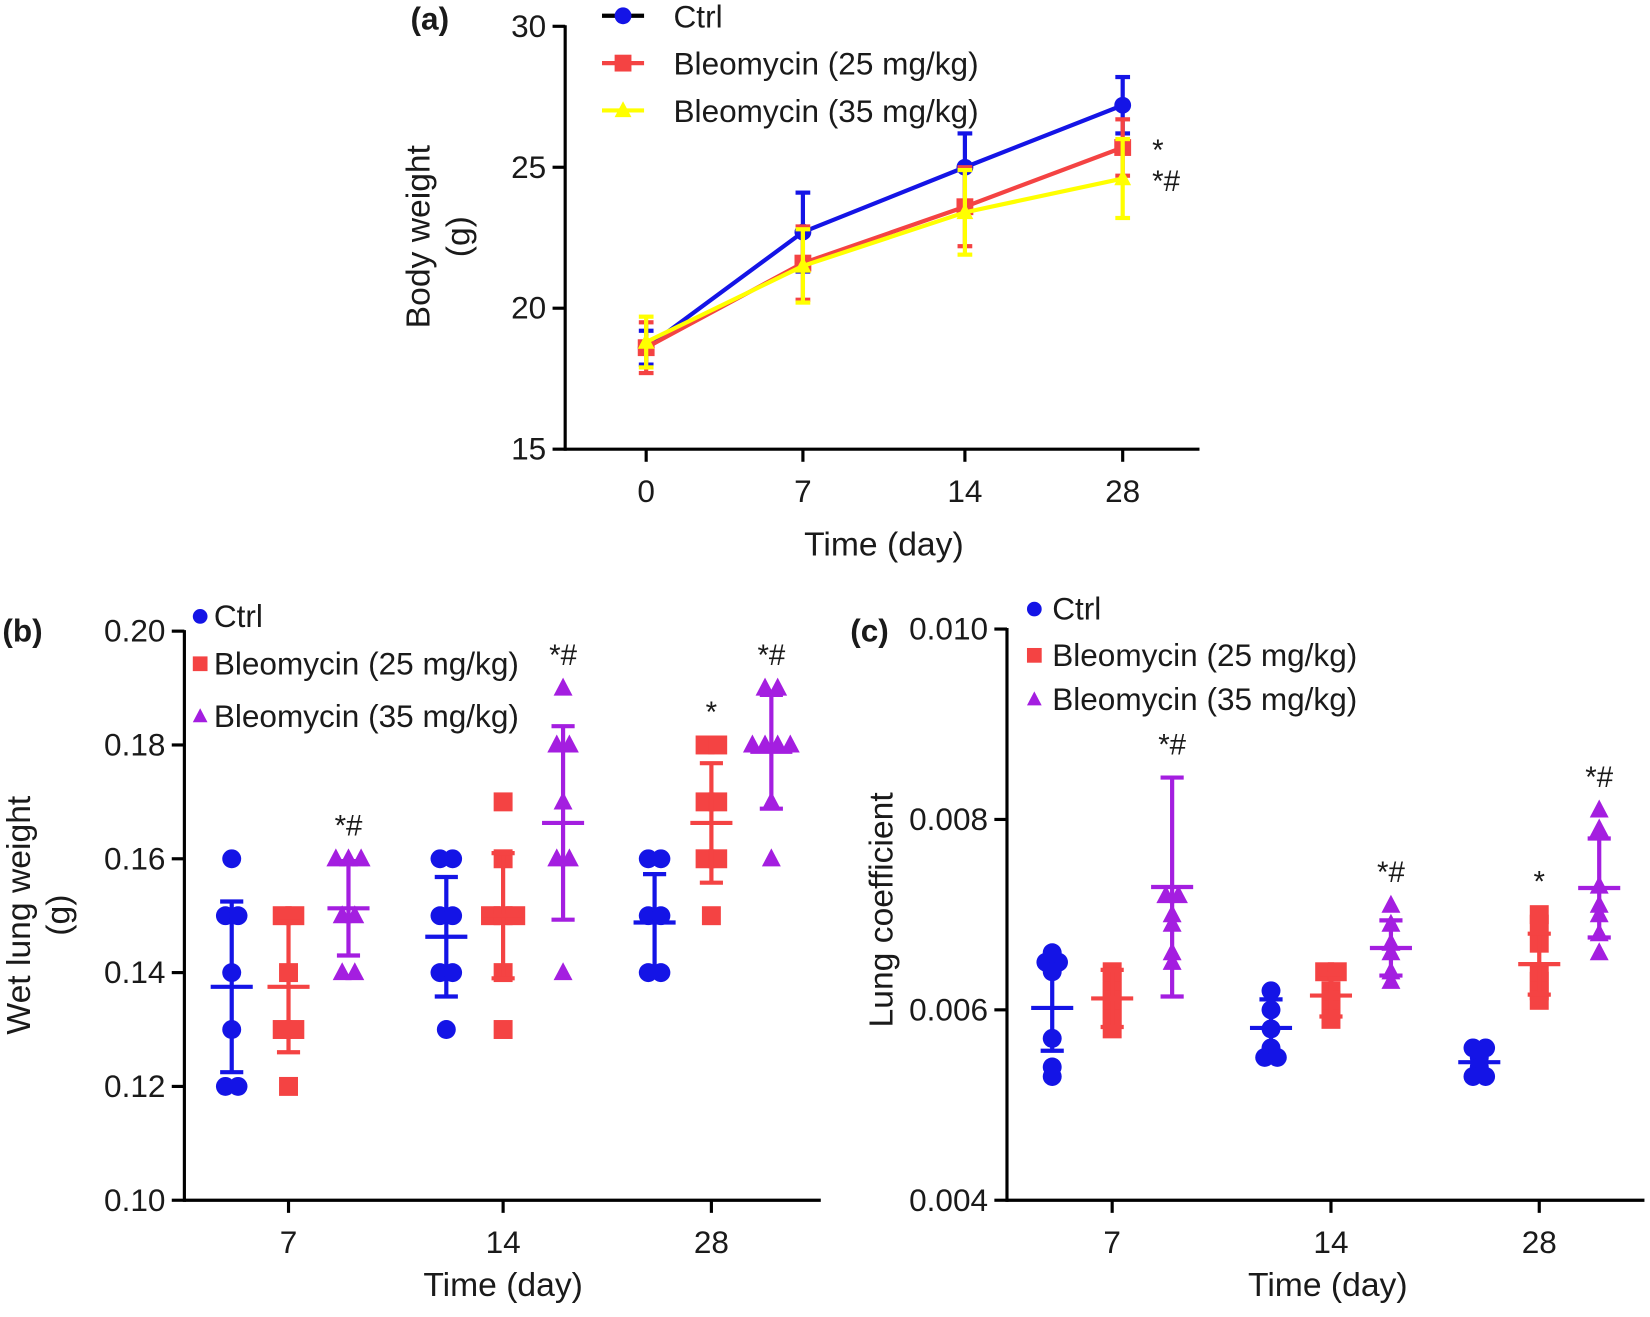 The image size is (1650, 1317). I want to click on x-tick-label: 0, so click(646, 491).